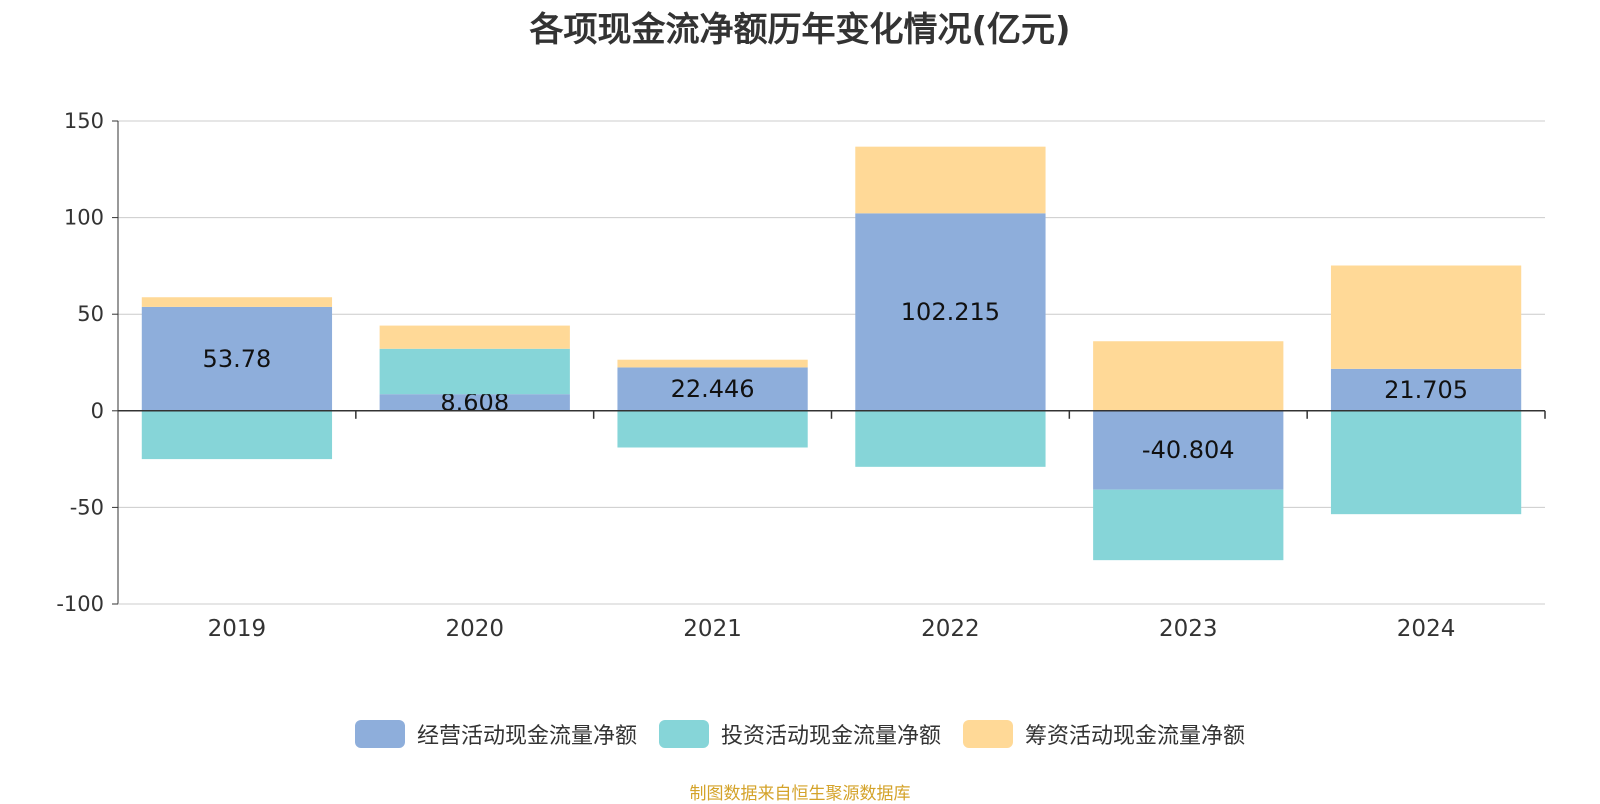 This screenshot has height=804, width=1600. What do you see at coordinates (1188, 629) in the screenshot?
I see `x-tick-label: 2023` at bounding box center [1188, 629].